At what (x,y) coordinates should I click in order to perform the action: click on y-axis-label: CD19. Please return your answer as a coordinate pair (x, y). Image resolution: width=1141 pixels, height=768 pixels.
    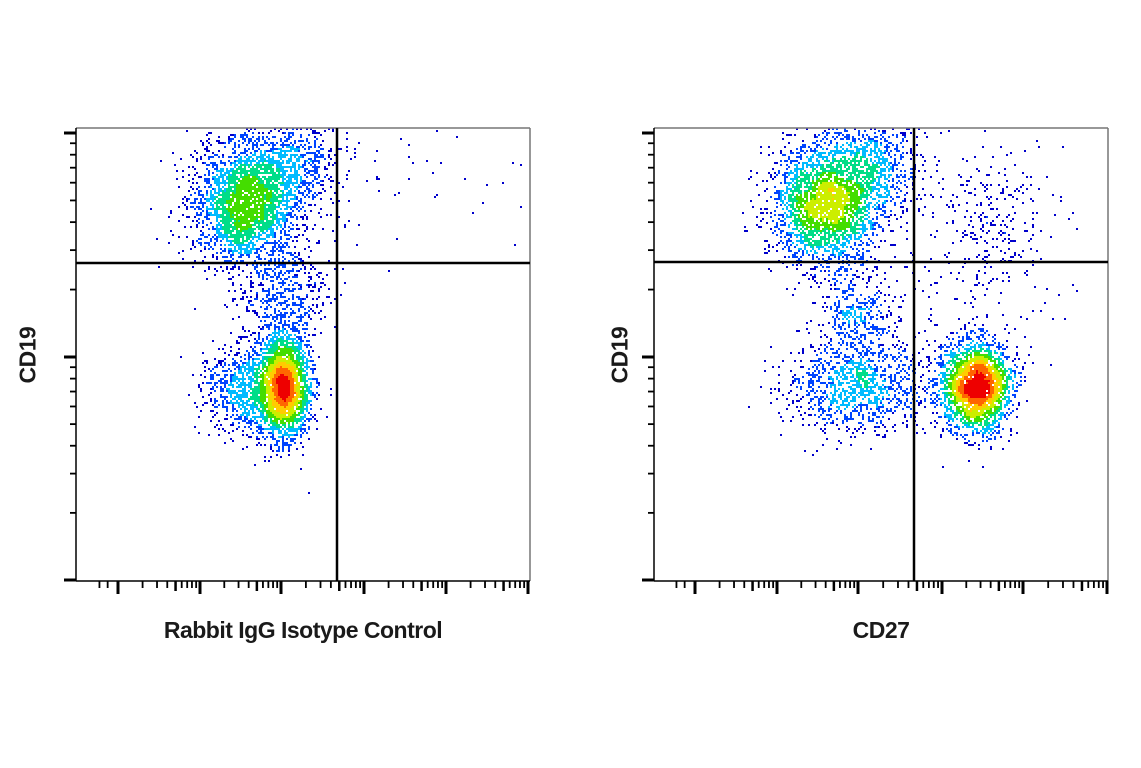
    Looking at the image, I should click on (619, 355).